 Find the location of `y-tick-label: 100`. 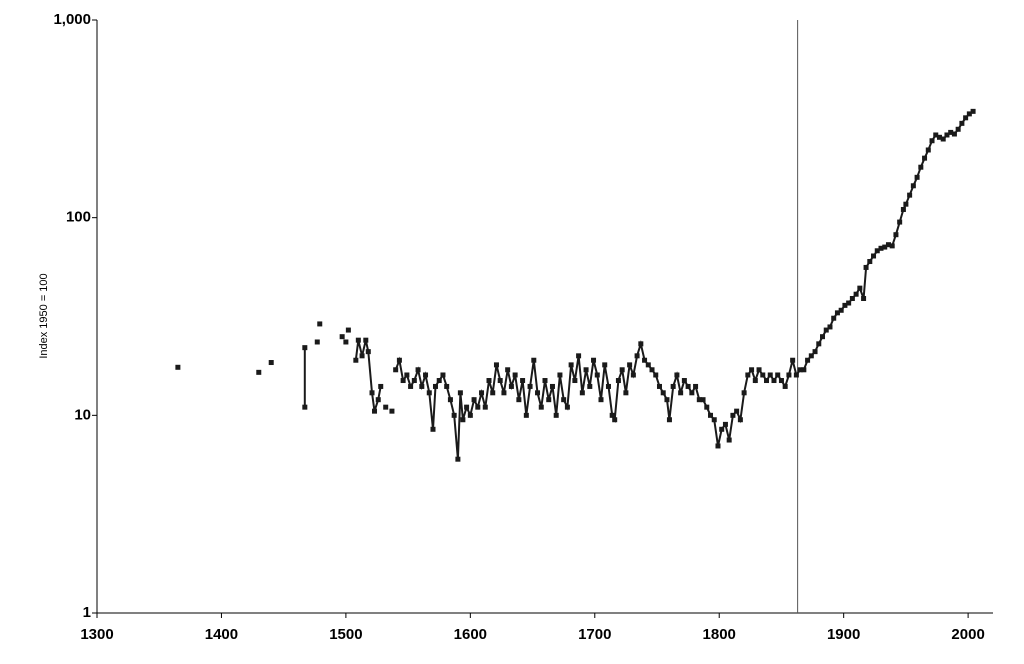

y-tick-label: 100 is located at coordinates (78, 217).